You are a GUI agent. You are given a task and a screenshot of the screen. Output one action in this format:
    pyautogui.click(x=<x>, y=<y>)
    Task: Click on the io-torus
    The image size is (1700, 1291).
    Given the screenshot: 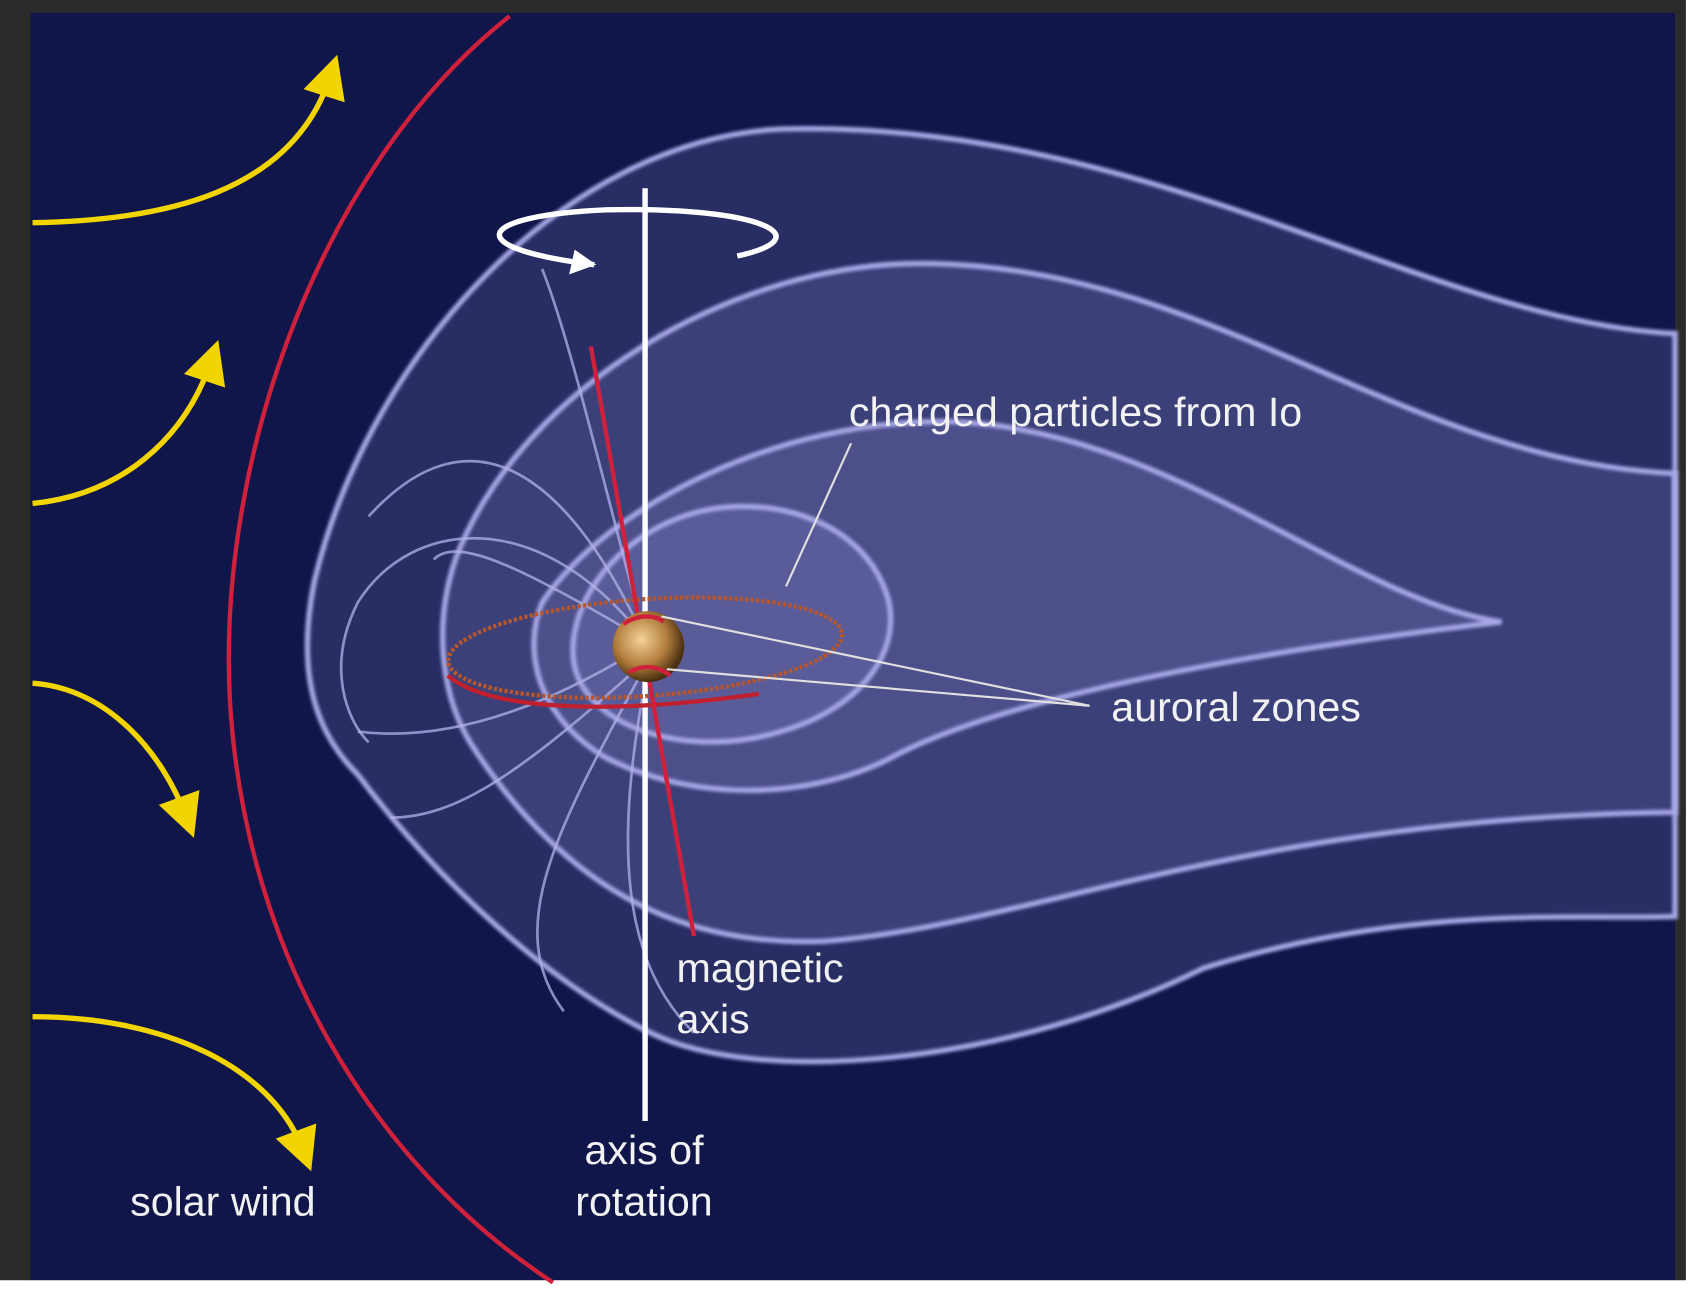 What is the action you would take?
    pyautogui.click(x=645, y=647)
    